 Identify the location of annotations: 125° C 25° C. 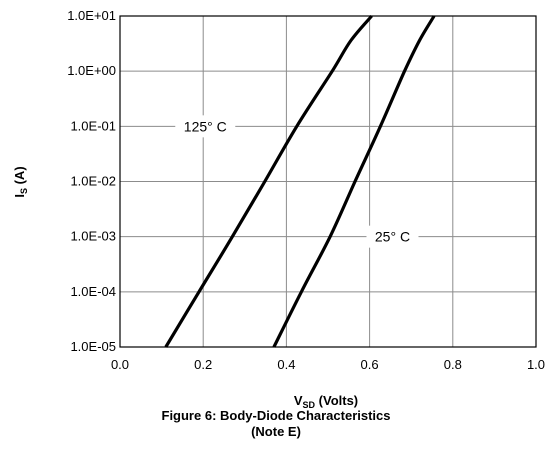
(297, 181).